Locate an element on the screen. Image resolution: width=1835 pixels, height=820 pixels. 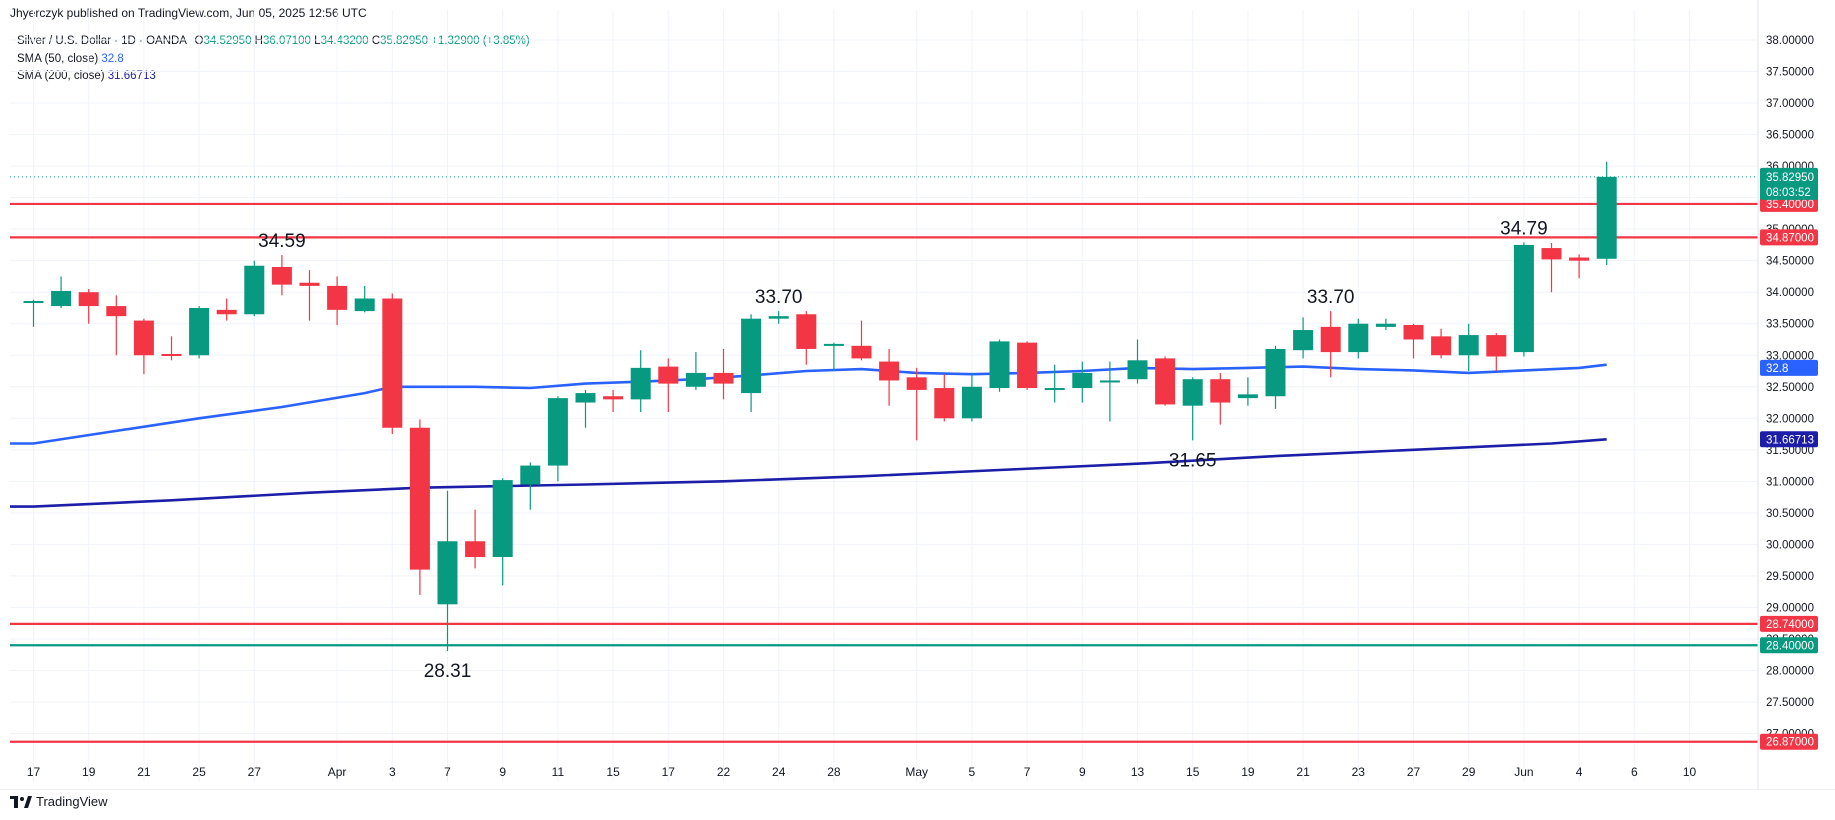
sma-tag-bg is located at coordinates (1789, 439).